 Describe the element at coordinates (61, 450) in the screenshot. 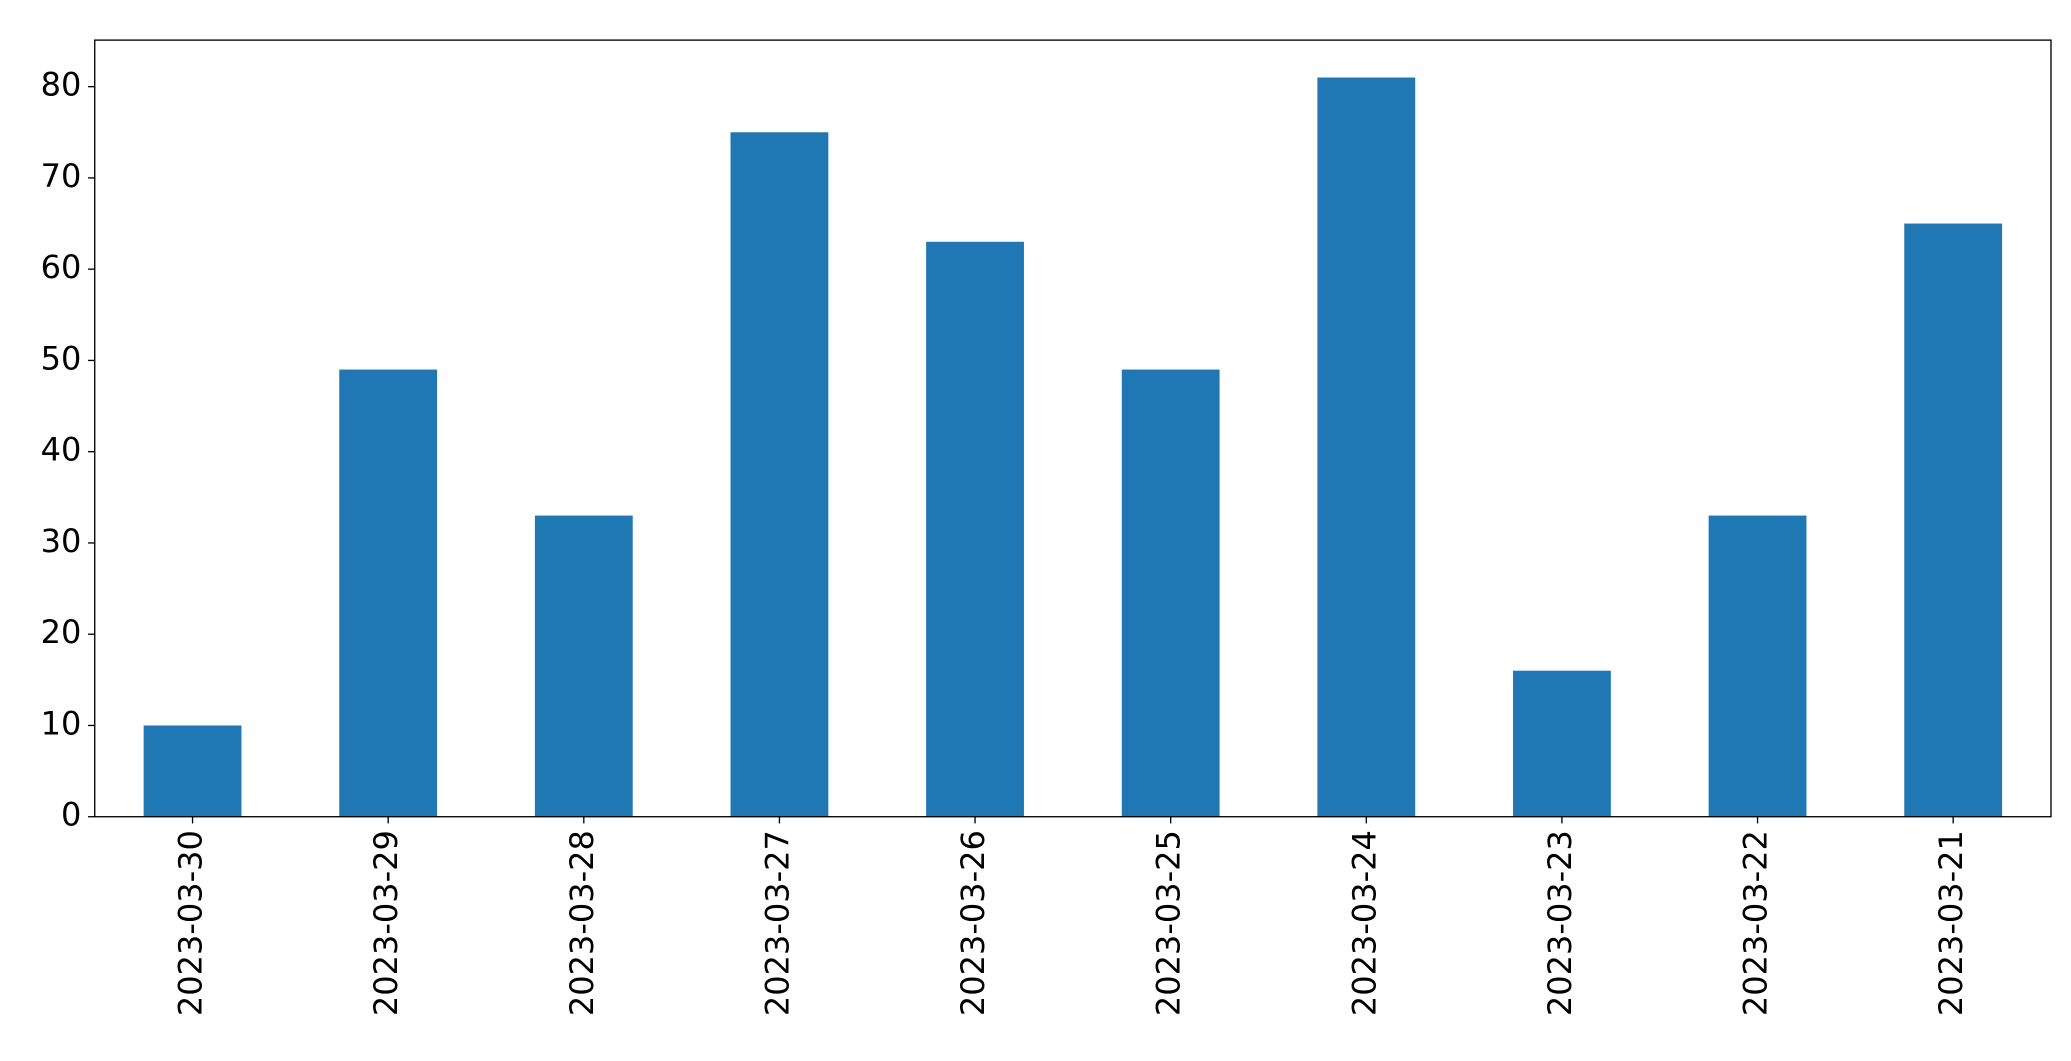

I see `y-tick-label: 40` at that location.